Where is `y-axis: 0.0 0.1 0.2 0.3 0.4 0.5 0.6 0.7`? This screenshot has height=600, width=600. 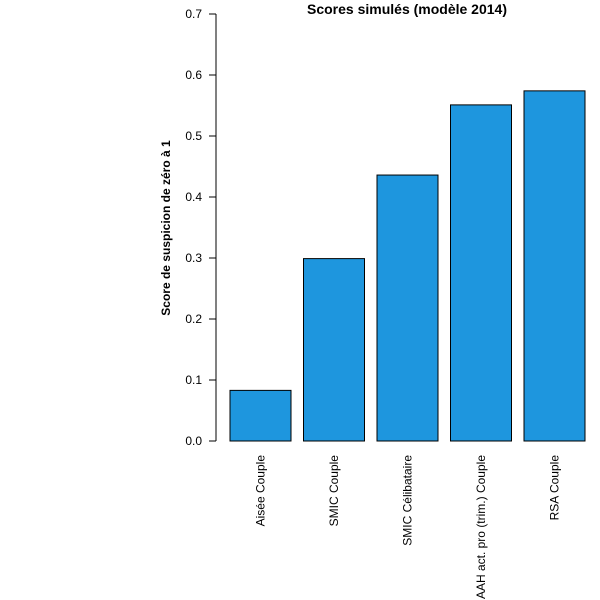
y-axis: 0.0 0.1 0.2 0.3 0.4 0.5 0.6 0.7 is located at coordinates (201, 227).